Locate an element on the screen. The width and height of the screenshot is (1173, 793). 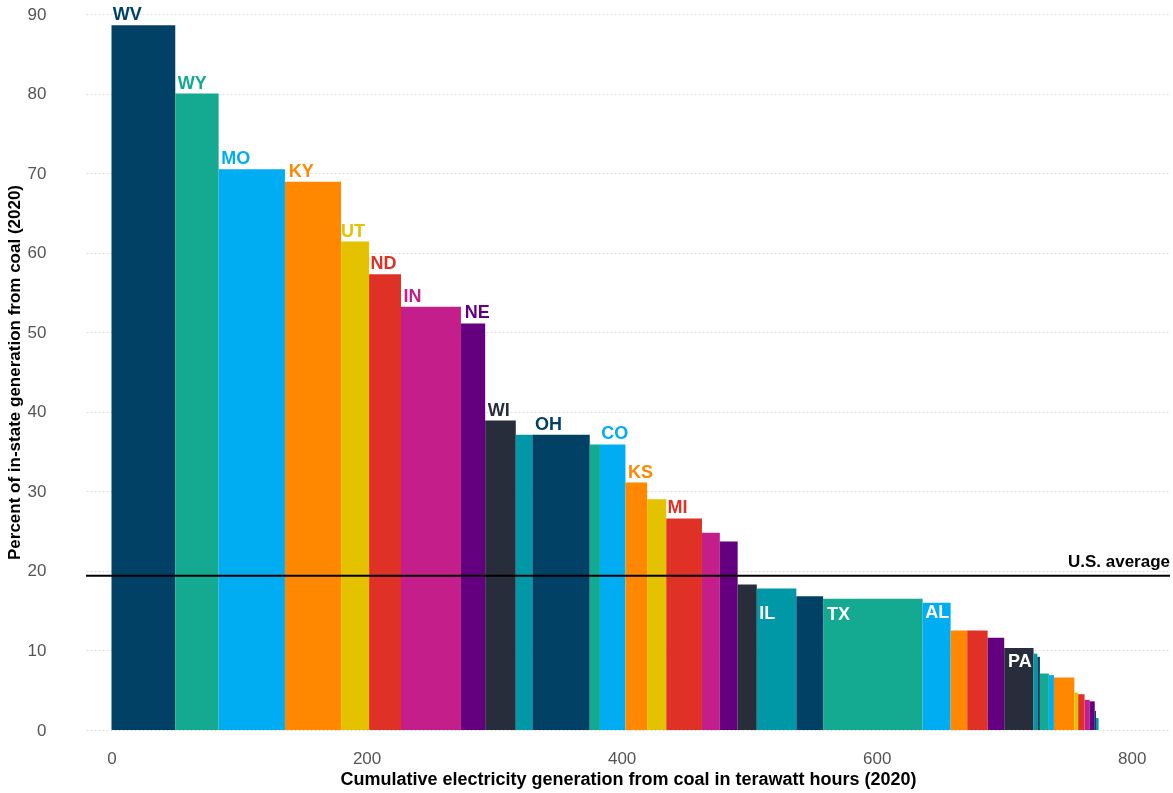
annotation: KY is located at coordinates (301, 170).